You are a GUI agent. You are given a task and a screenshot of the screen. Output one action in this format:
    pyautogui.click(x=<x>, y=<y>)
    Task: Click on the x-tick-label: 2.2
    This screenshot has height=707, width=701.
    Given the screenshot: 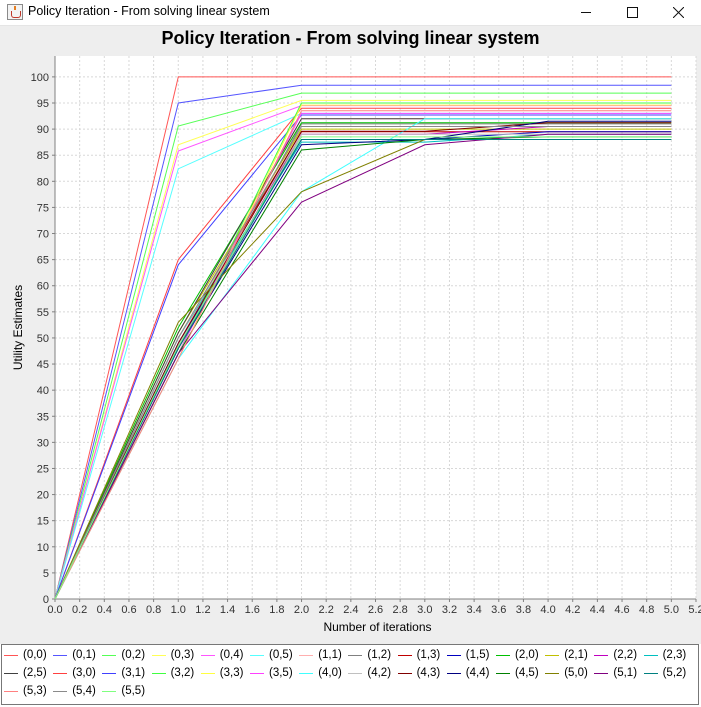 What is the action you would take?
    pyautogui.click(x=326, y=610)
    